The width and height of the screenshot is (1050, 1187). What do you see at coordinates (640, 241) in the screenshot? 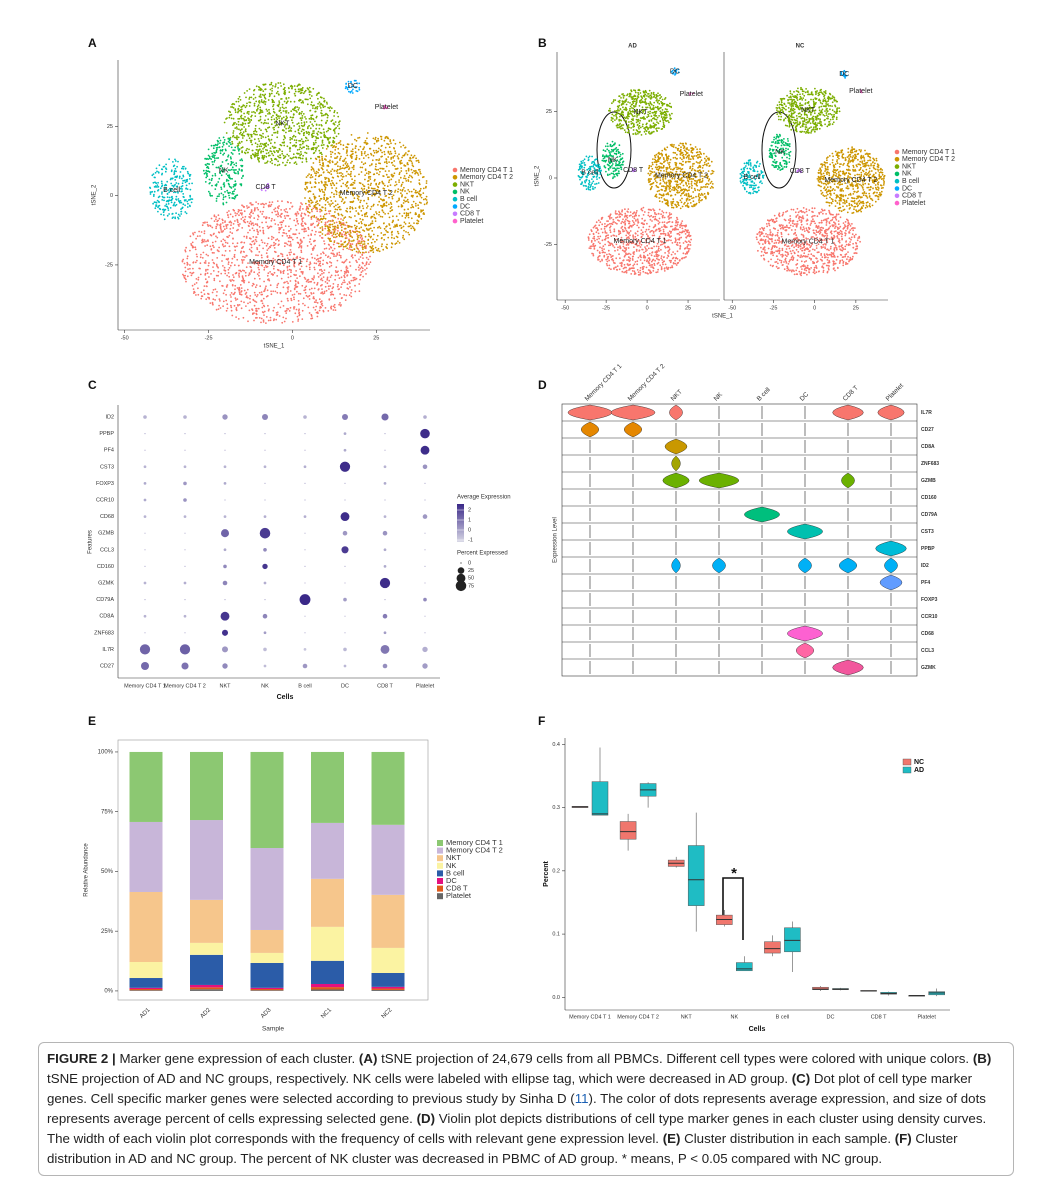
I see `cluster-label: Memory CD4 T 1` at bounding box center [640, 241].